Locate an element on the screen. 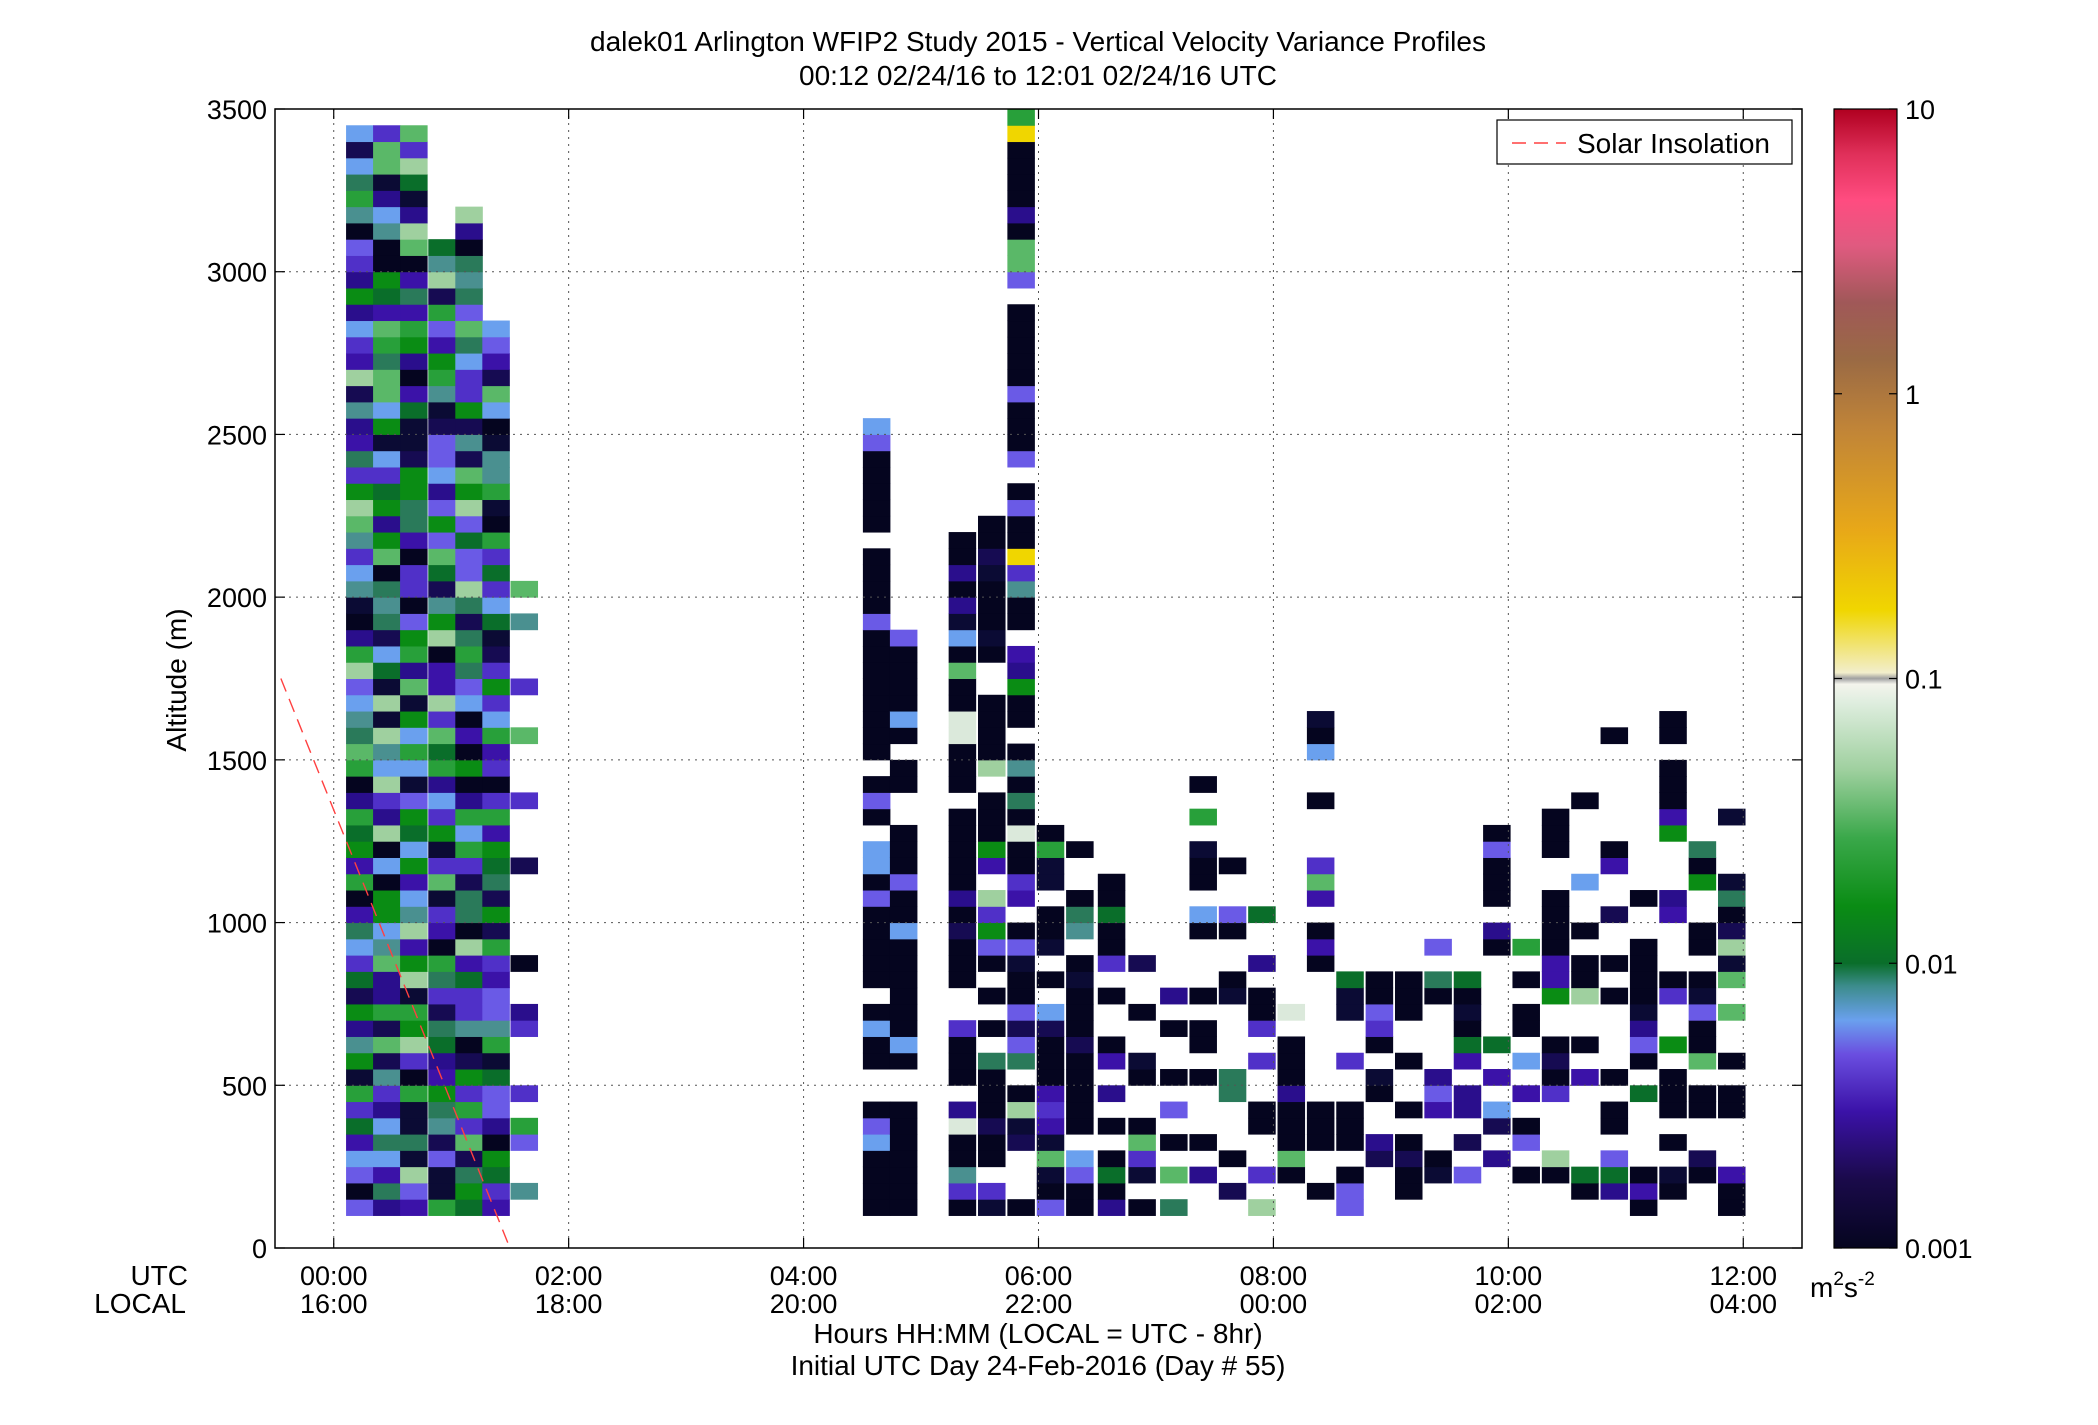 The width and height of the screenshot is (2098, 1425). y-tick-label: 500 is located at coordinates (244, 1086).